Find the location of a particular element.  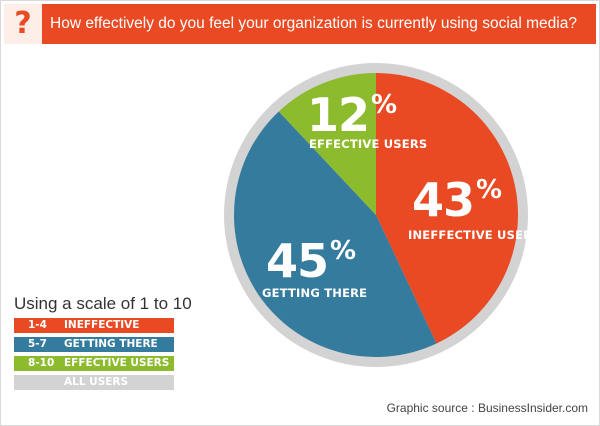

legend-item-all-users: ALL USERS is located at coordinates (94, 382).